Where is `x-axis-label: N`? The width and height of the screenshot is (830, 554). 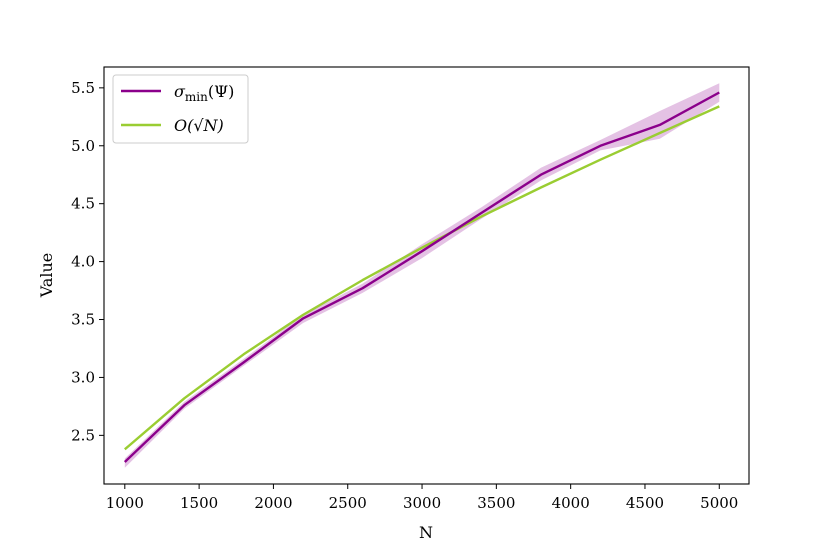 x-axis-label: N is located at coordinates (426, 532).